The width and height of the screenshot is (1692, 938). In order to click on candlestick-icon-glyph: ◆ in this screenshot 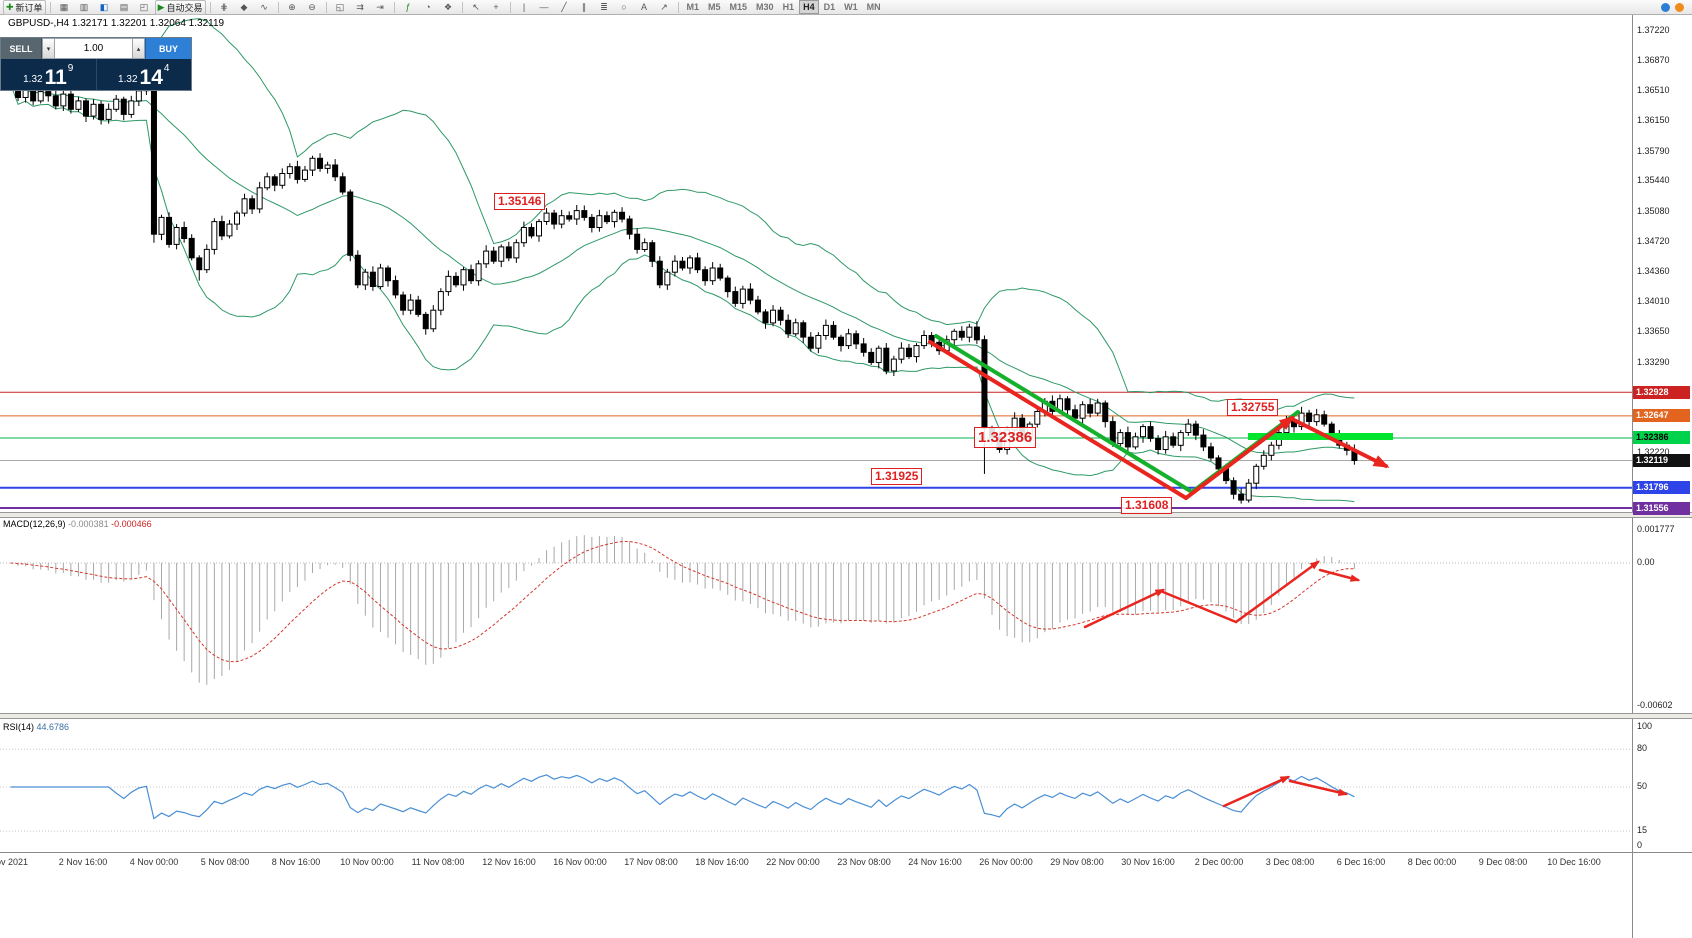, I will do `click(244, 6)`.